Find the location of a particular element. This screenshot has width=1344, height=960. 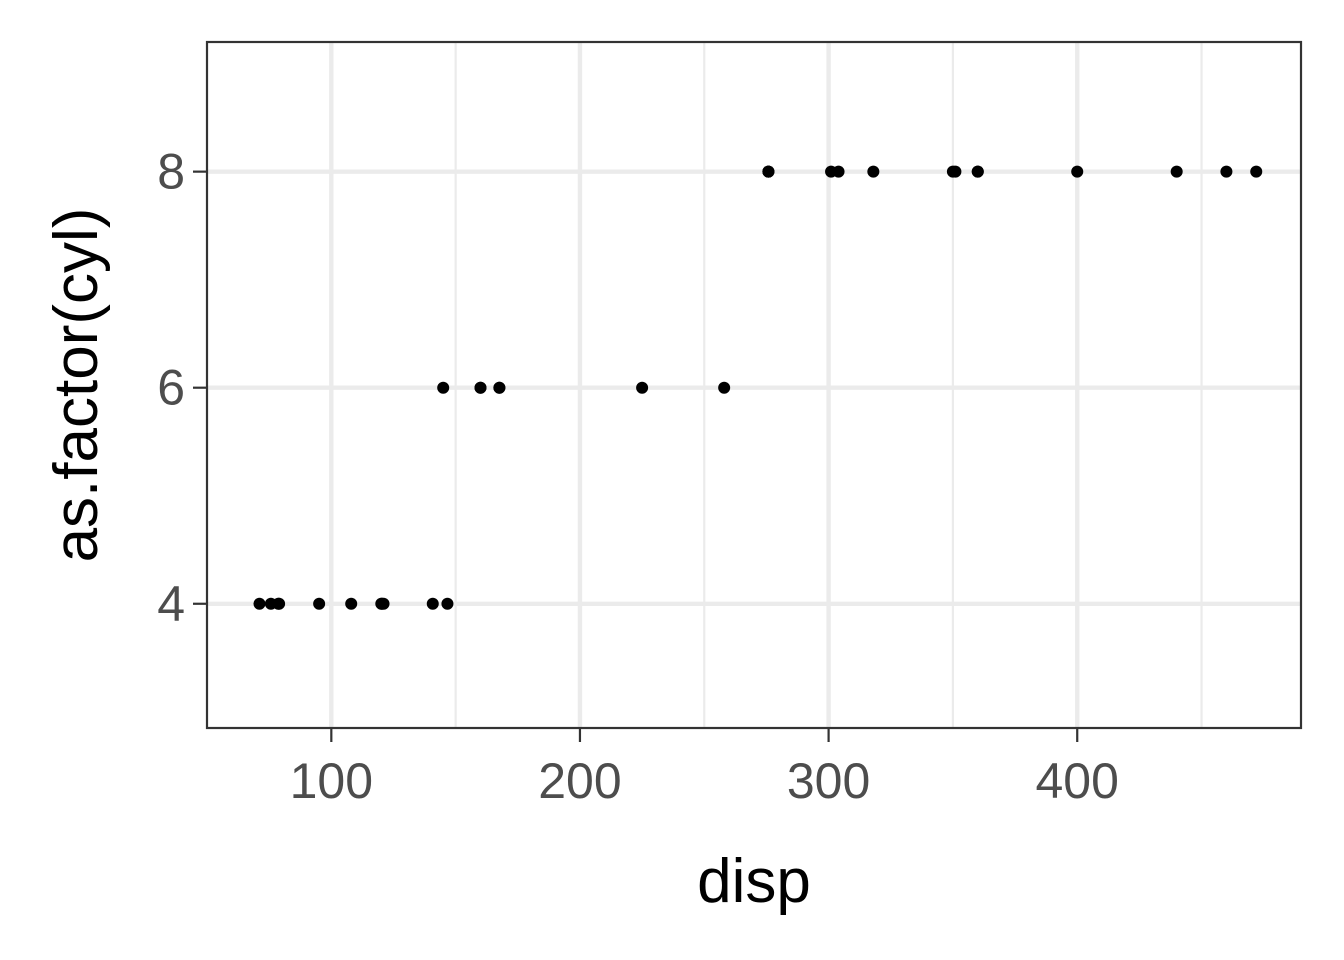

x-tick-label: 400 is located at coordinates (1077, 781).